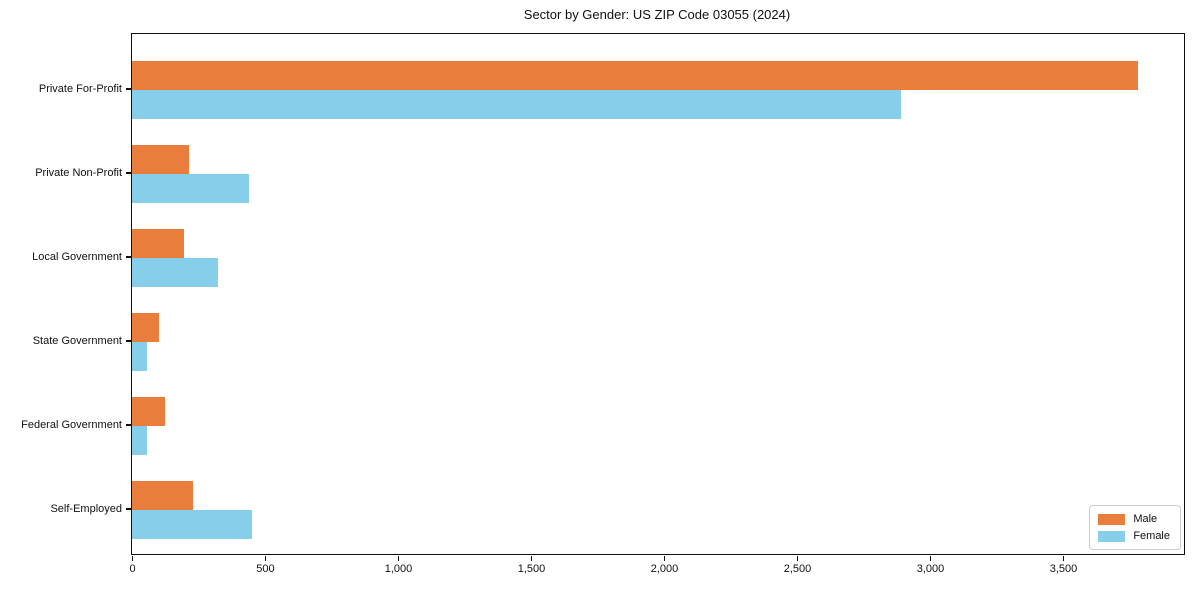 This screenshot has width=1200, height=600. What do you see at coordinates (71, 425) in the screenshot?
I see `y-tick-label-federal-government: Federal Government` at bounding box center [71, 425].